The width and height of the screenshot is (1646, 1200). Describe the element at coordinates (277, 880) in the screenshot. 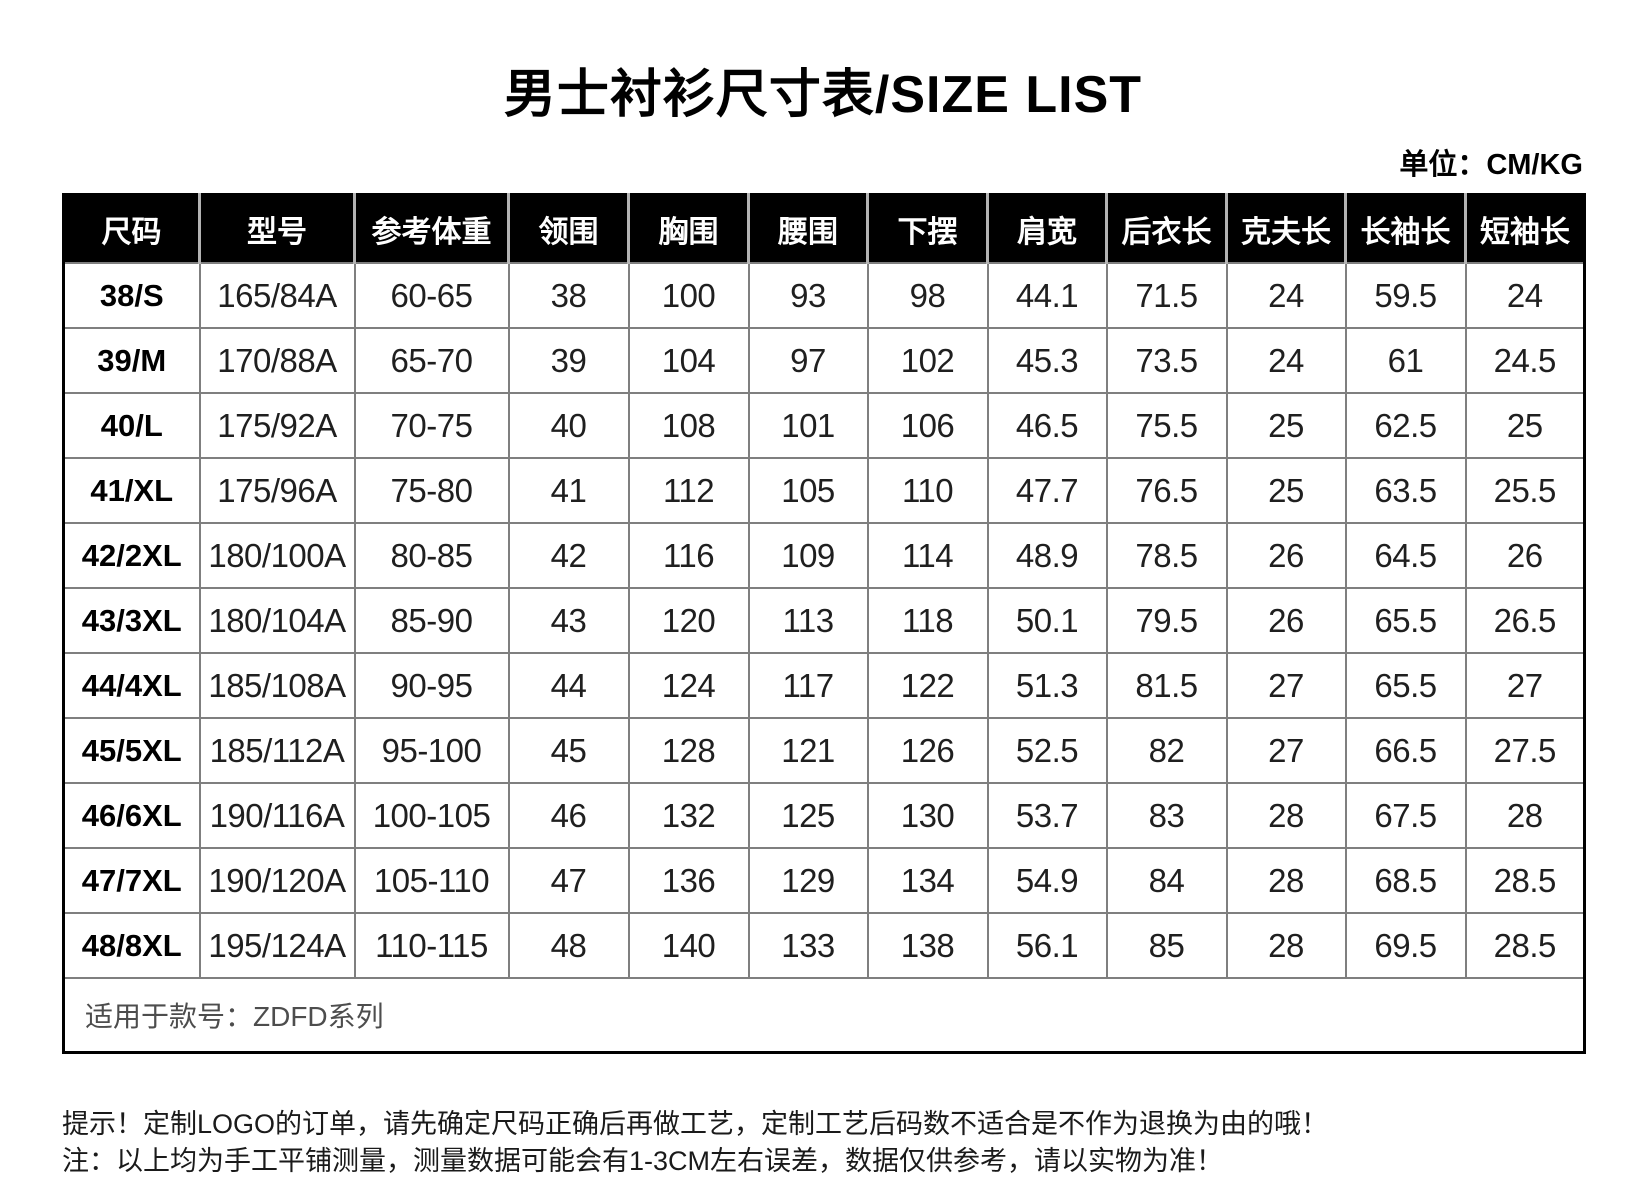

I see `measurement-cell: 190/120A` at that location.